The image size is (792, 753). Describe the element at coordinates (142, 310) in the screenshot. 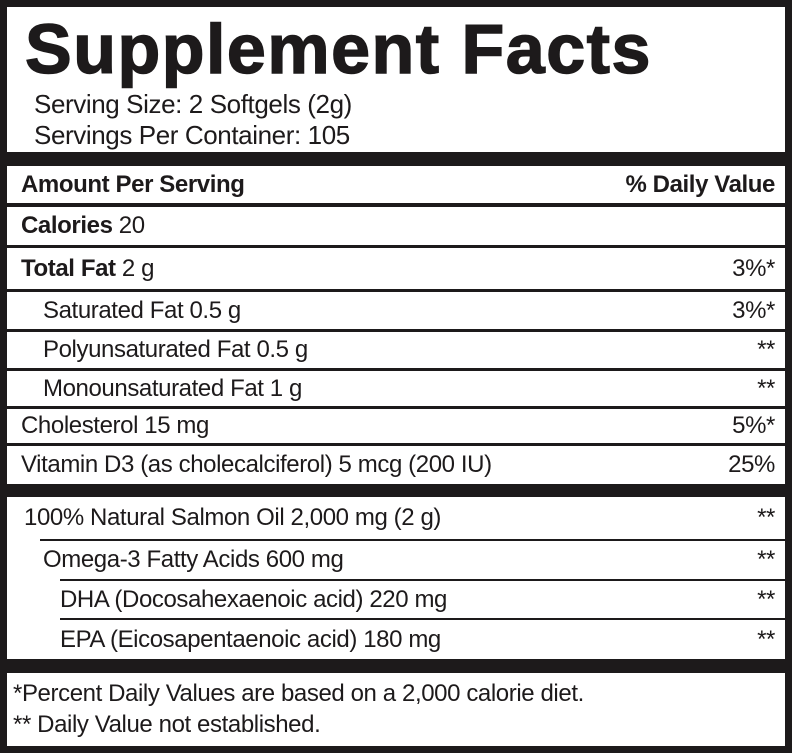

I see `nutrient-amount: Saturated Fat 0.5 g` at that location.